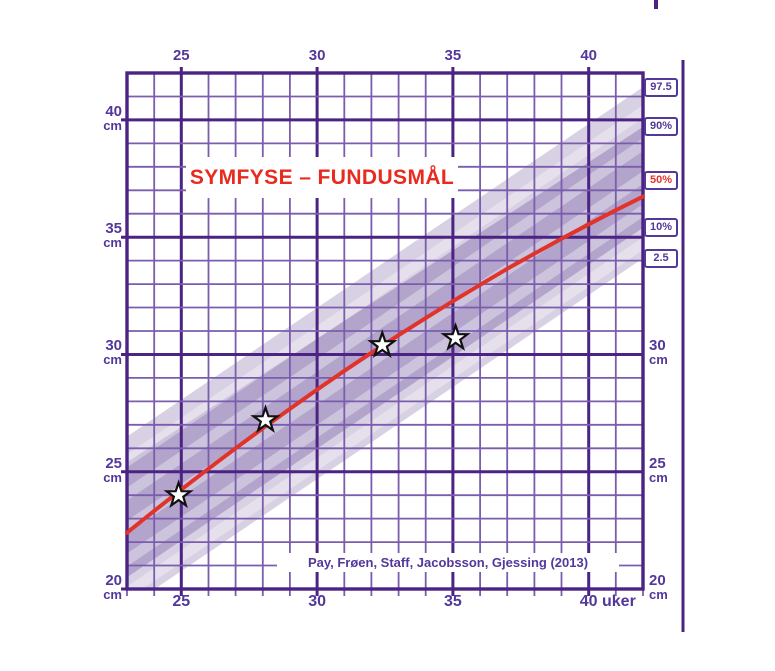 This screenshot has width=775, height=671. Describe the element at coordinates (181, 55) in the screenshot. I see `x-axis-top-tick-25: 25` at that location.